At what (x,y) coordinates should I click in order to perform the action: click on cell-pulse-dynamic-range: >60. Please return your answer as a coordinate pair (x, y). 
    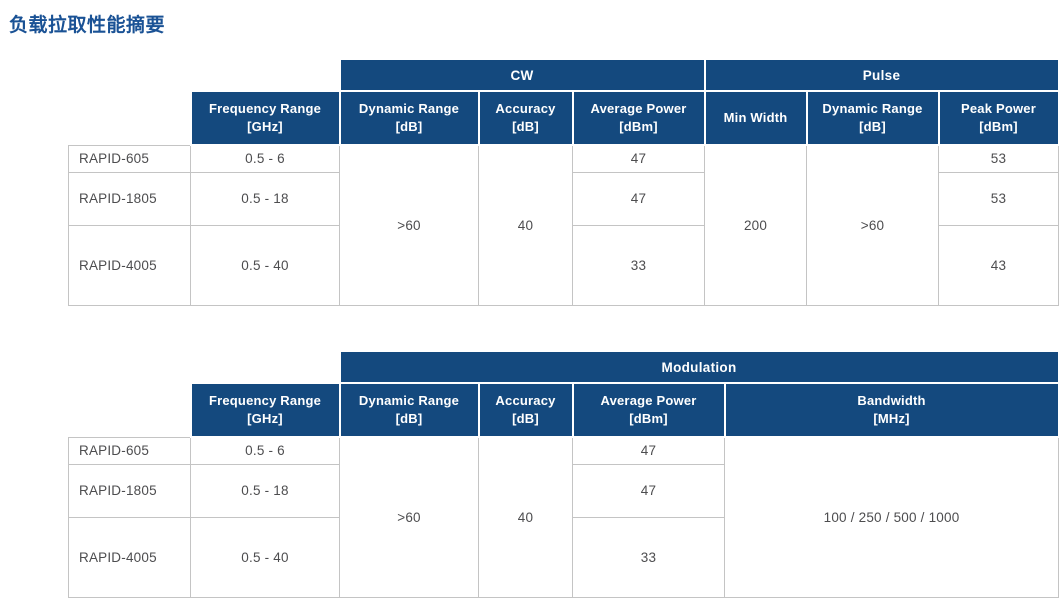
    Looking at the image, I should click on (872, 225).